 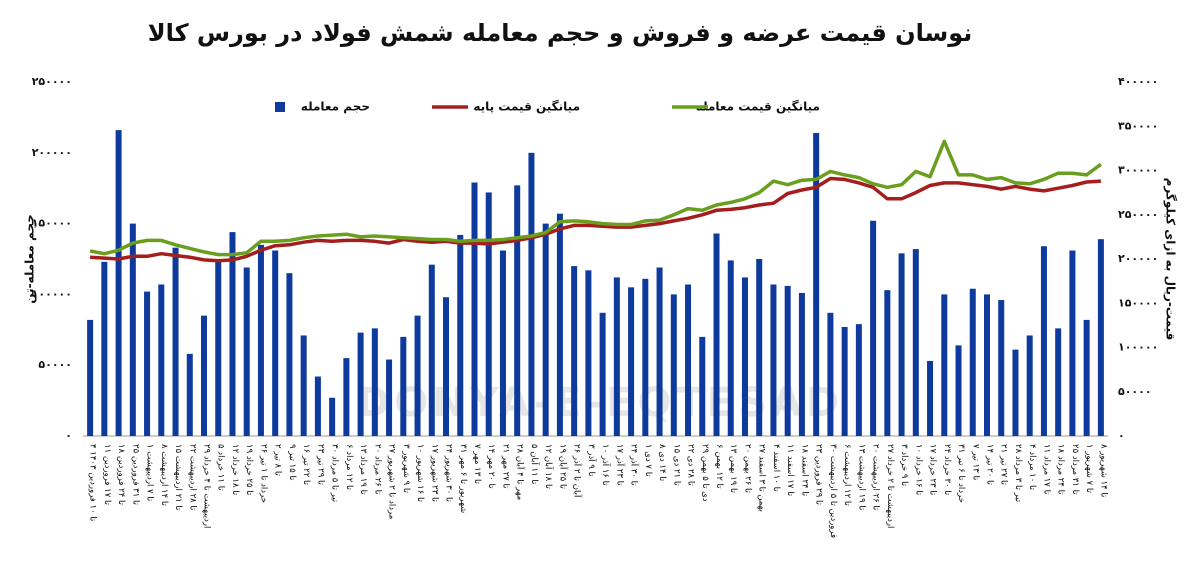 I want to click on x-tick-label: ۱ تا ۷ شهریور, so click(x=1089, y=468).